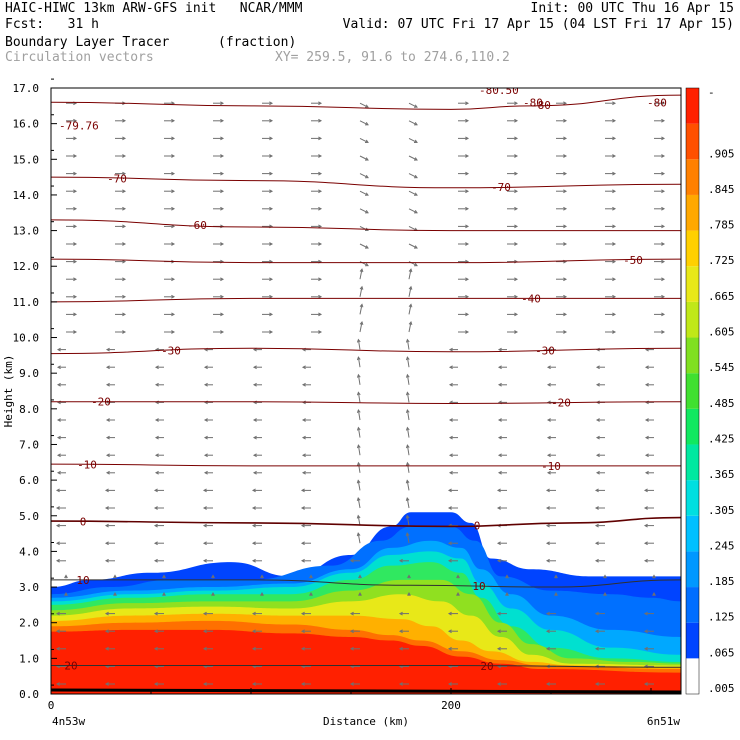 The width and height of the screenshot is (740, 740). What do you see at coordinates (721, 153) in the screenshot?
I see `colorbar-label: .905` at bounding box center [721, 153].